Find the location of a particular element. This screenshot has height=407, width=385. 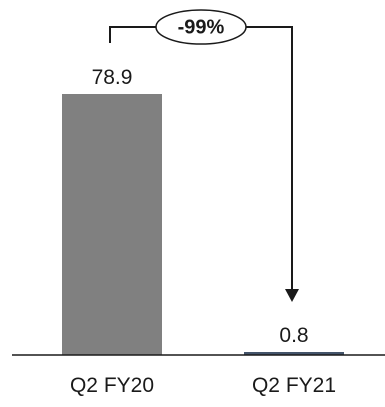

change-percent-label: -99% is located at coordinates (201, 27).